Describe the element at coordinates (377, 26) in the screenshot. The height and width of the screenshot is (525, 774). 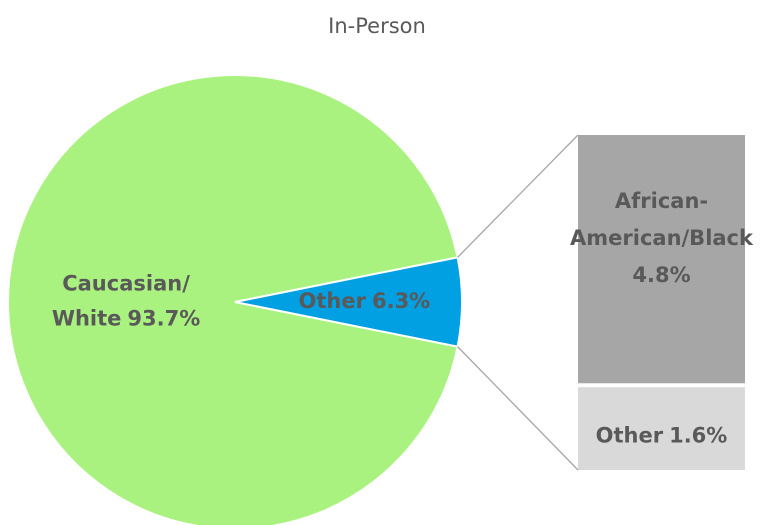
I see `chart-title: In-Person` at that location.